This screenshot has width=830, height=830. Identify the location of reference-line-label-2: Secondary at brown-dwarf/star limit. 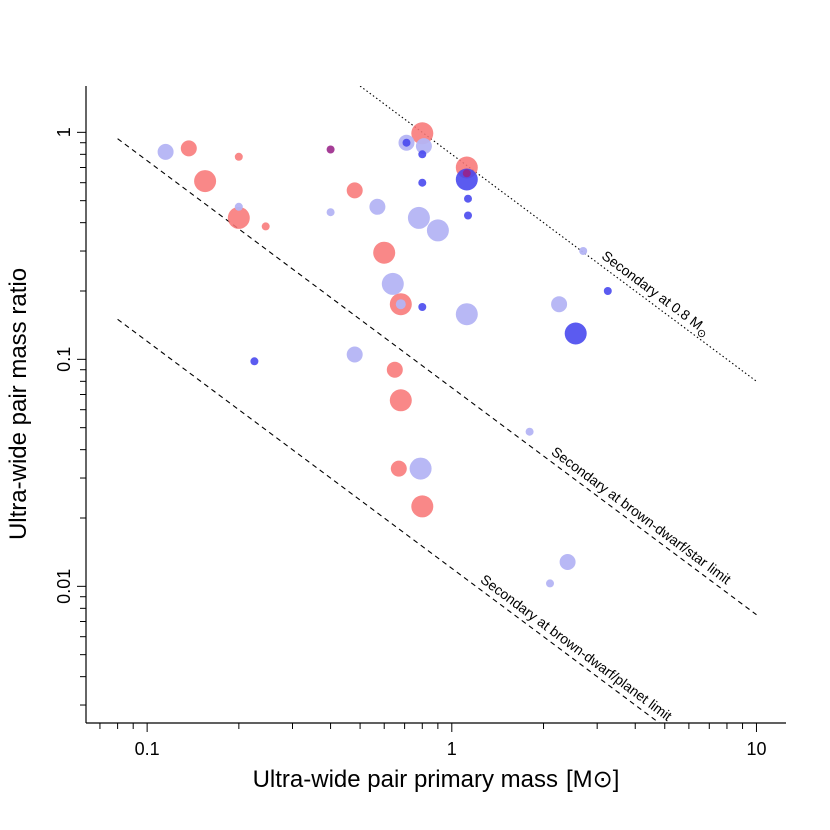
(642, 515).